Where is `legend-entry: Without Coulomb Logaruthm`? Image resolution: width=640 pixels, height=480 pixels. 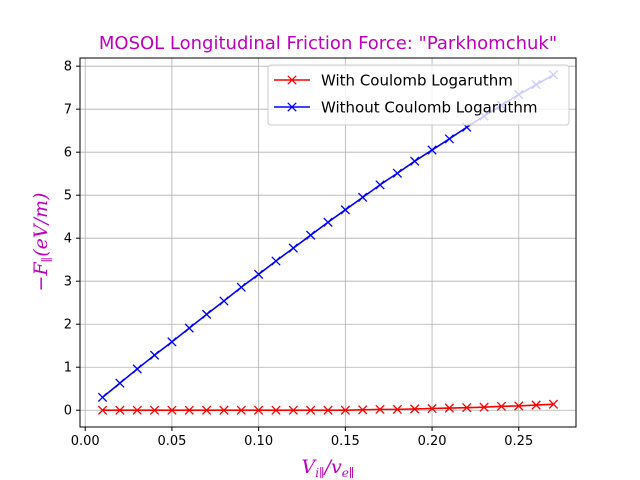 legend-entry: Without Coulomb Logaruthm is located at coordinates (405, 108).